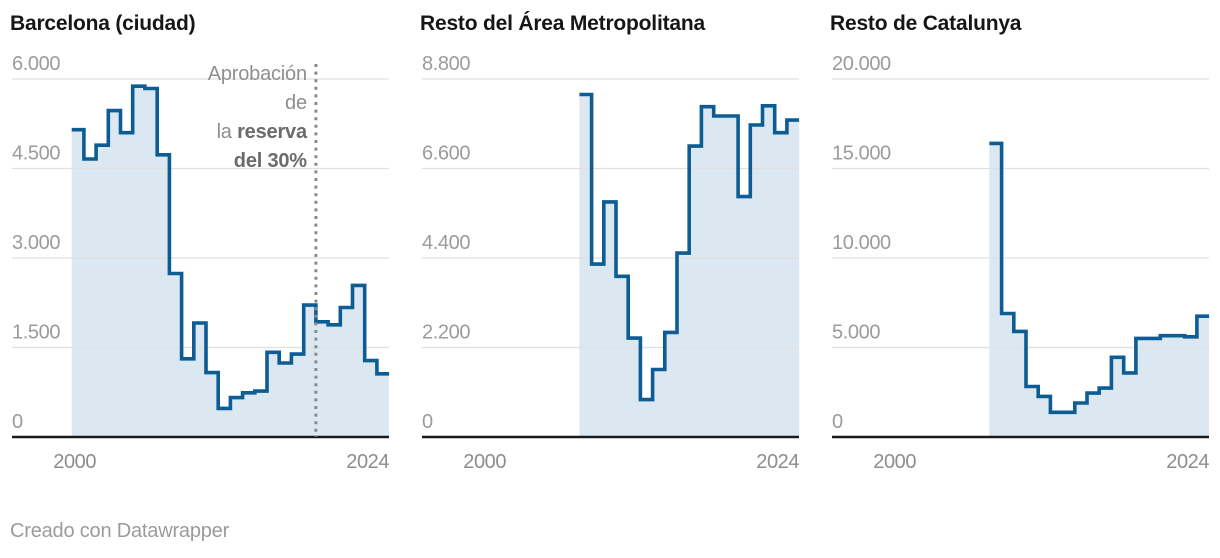 This screenshot has height=558, width=1220. What do you see at coordinates (36, 243) in the screenshot?
I see `y-tick-label: 3.000` at bounding box center [36, 243].